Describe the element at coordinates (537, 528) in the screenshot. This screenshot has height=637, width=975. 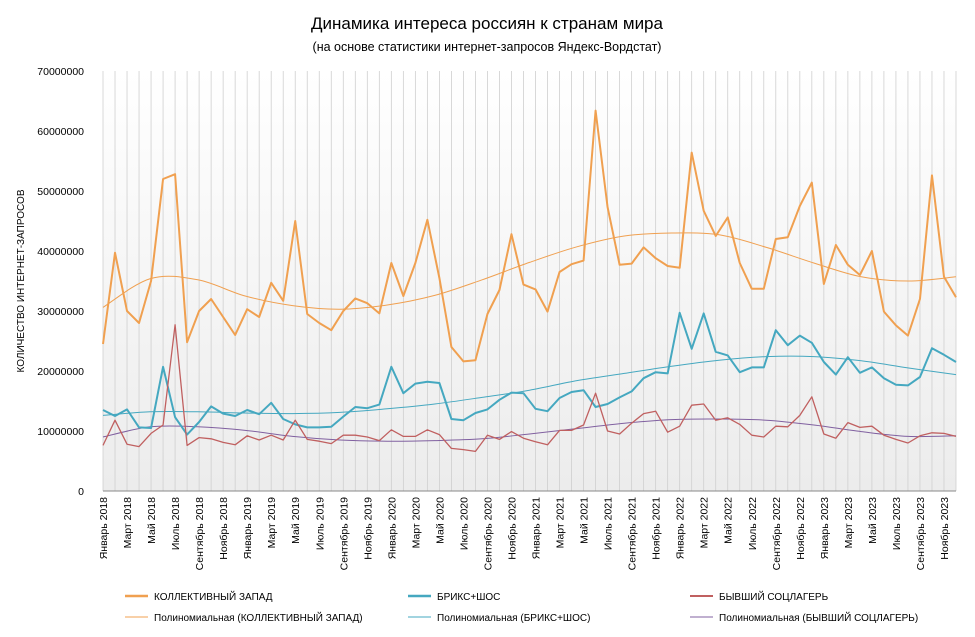
I see `x-tick-label: Январь 2021` at that location.